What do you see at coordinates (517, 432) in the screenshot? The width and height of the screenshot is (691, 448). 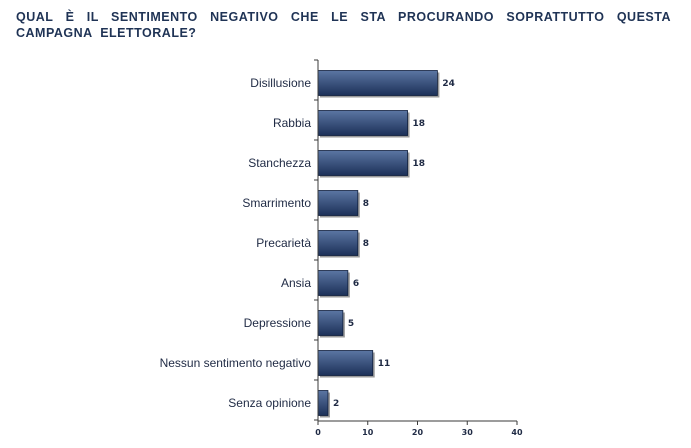 I see `x-tick-label: 40` at bounding box center [517, 432].